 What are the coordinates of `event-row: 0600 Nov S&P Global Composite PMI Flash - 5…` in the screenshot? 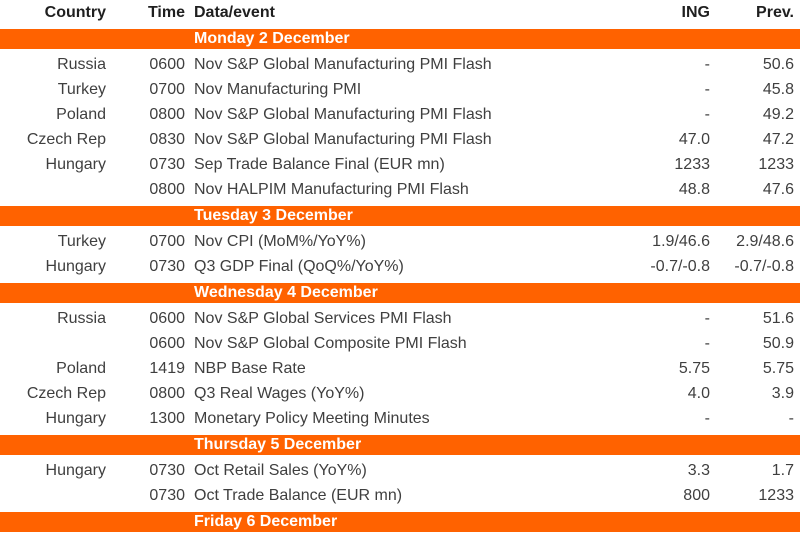 It's located at (400, 343).